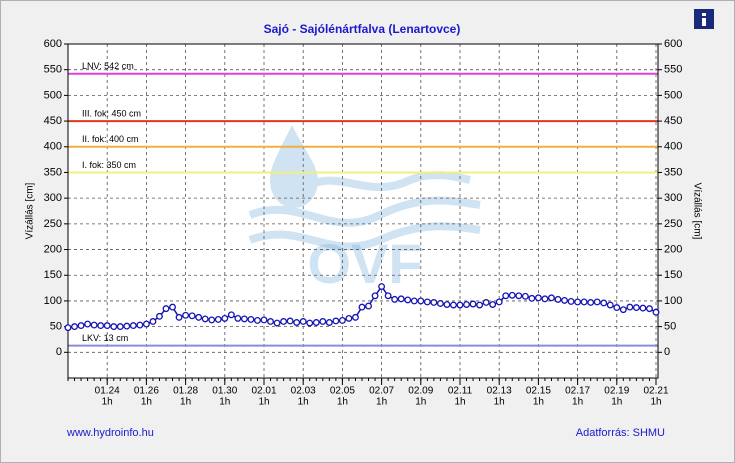  What do you see at coordinates (53, 70) in the screenshot?
I see `y-tick-label: 550` at bounding box center [53, 70].